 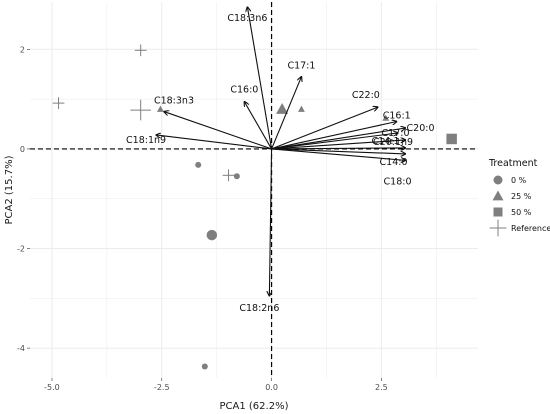 What do you see at coordinates (301, 66) in the screenshot?
I see `loading-label: C17:1` at bounding box center [301, 66].